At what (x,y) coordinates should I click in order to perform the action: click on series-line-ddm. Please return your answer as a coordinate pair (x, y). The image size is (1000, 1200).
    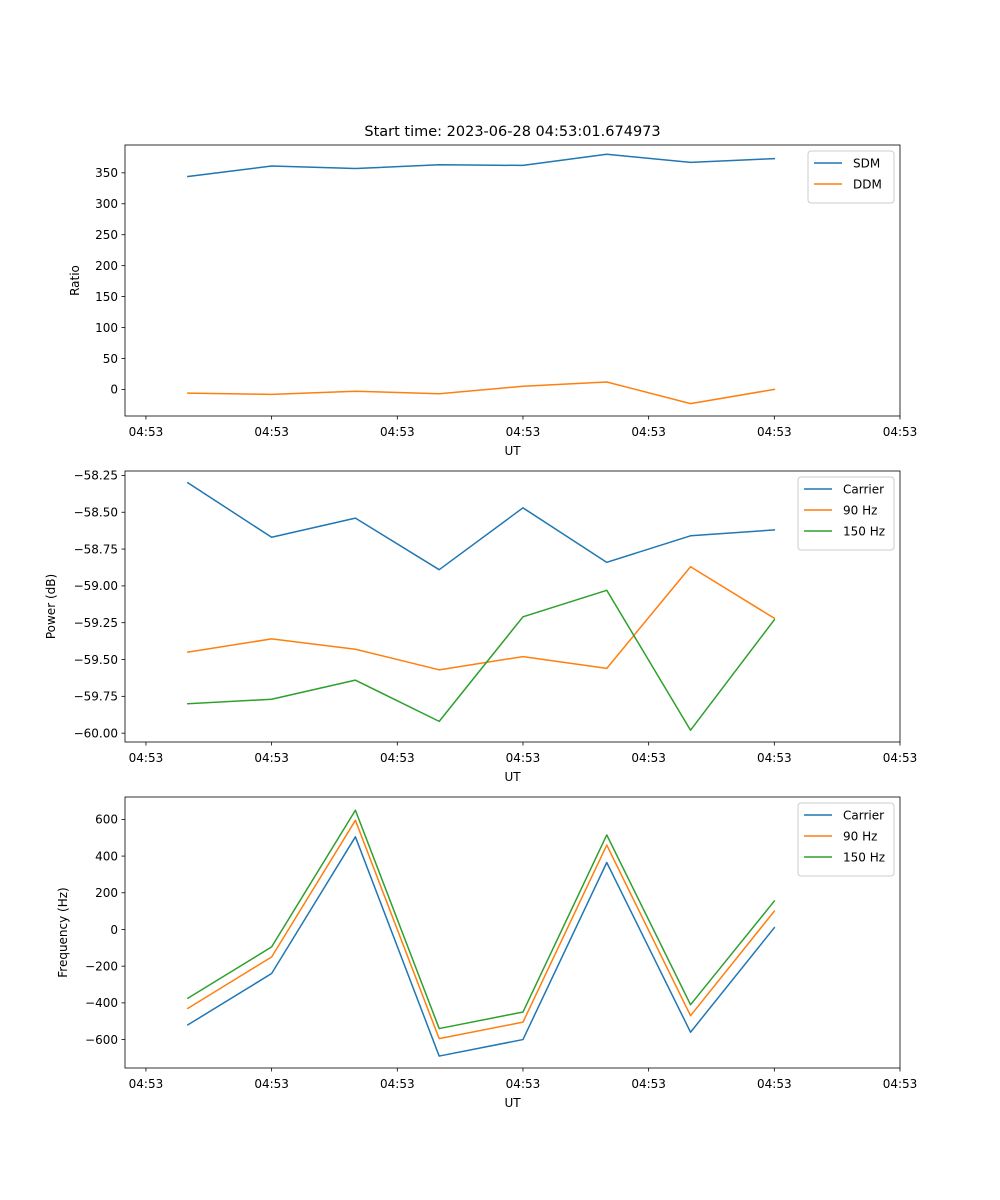
    Looking at the image, I should click on (481, 393).